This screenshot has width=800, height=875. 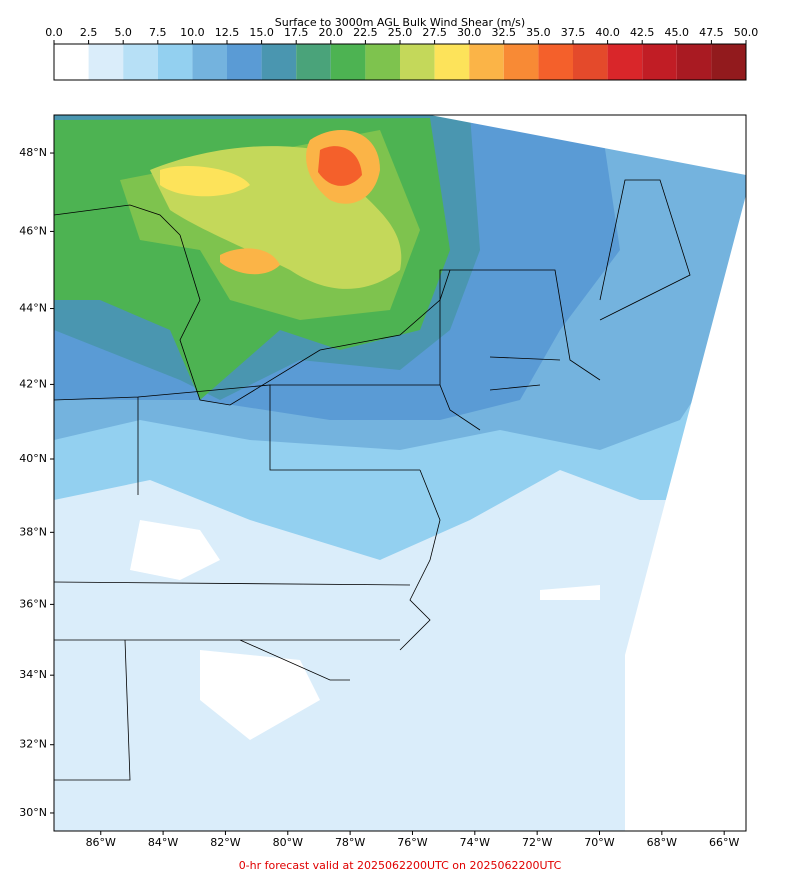 I want to click on colorbar-tick-label: 15.0, so click(x=261, y=32).